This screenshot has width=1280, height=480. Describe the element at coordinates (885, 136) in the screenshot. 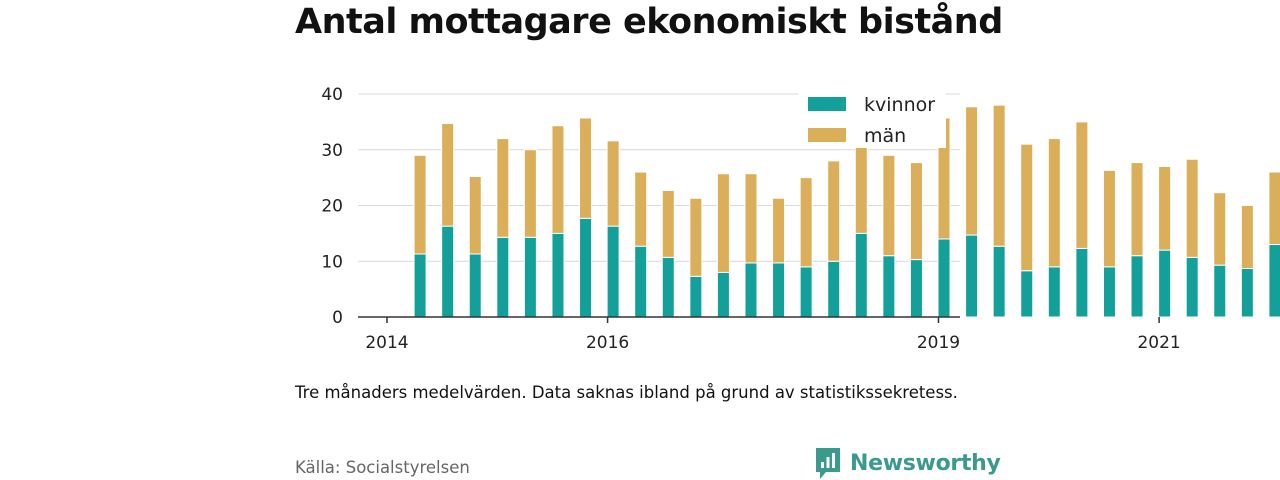

I see `legend-label: män` at that location.